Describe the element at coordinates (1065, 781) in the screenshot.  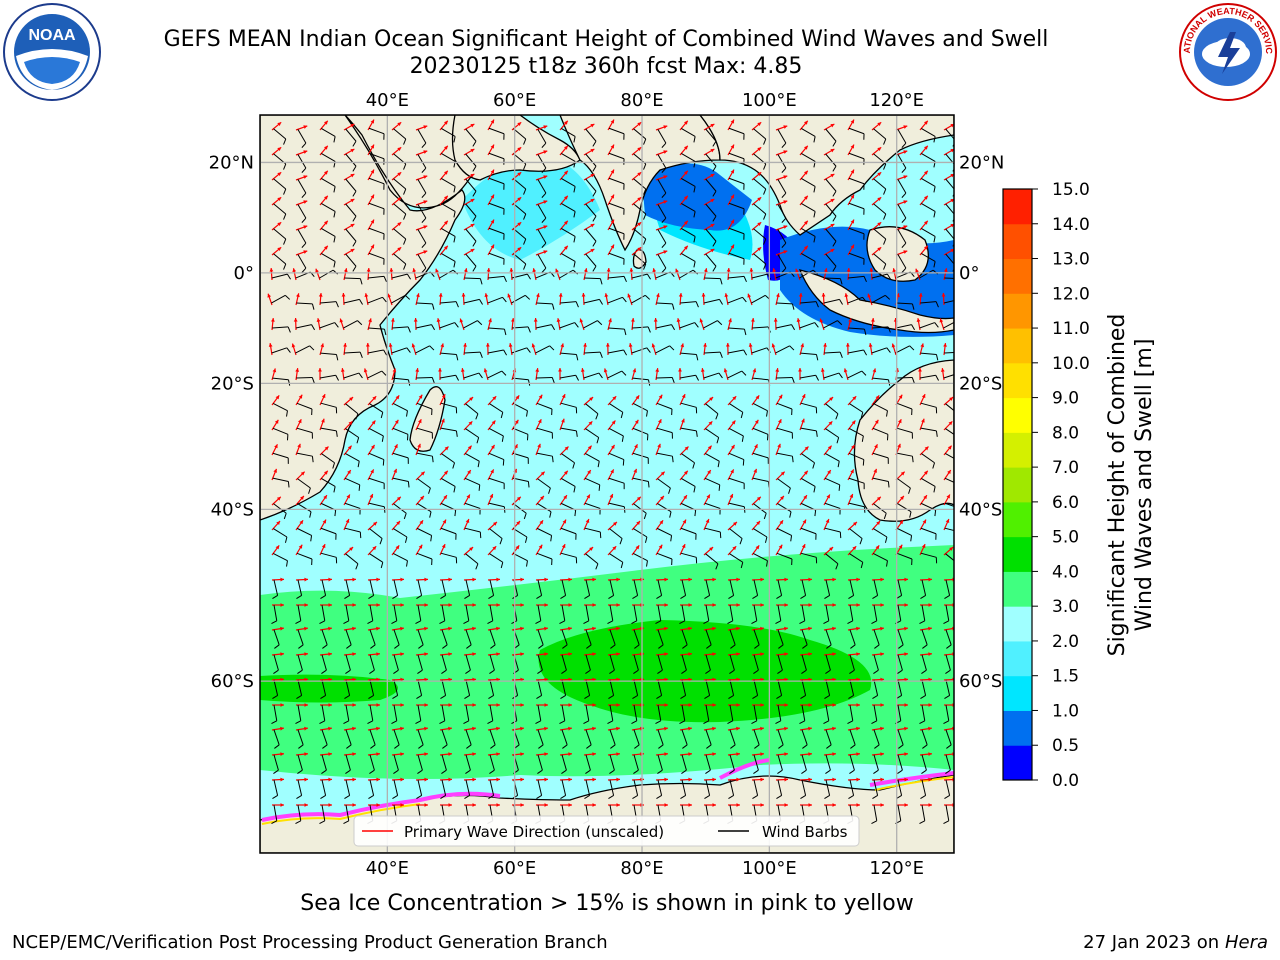
I see `colorbar-tick-label-0: 0.0` at that location.